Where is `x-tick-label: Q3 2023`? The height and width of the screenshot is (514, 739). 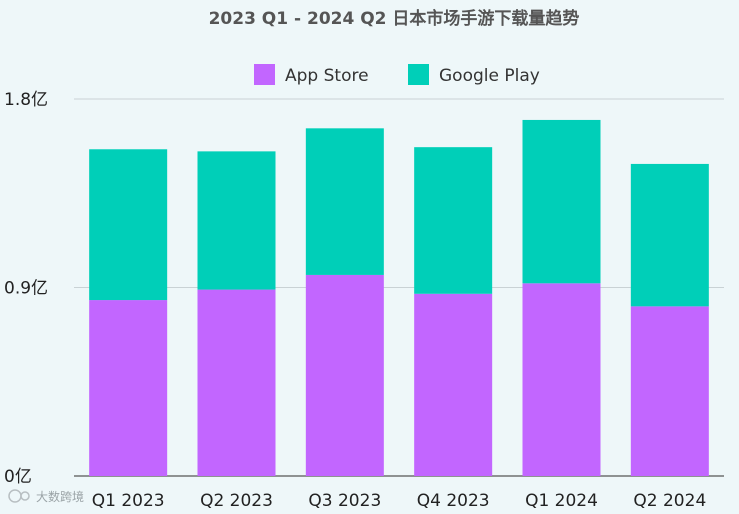 x-tick-label: Q3 2023 is located at coordinates (344, 501).